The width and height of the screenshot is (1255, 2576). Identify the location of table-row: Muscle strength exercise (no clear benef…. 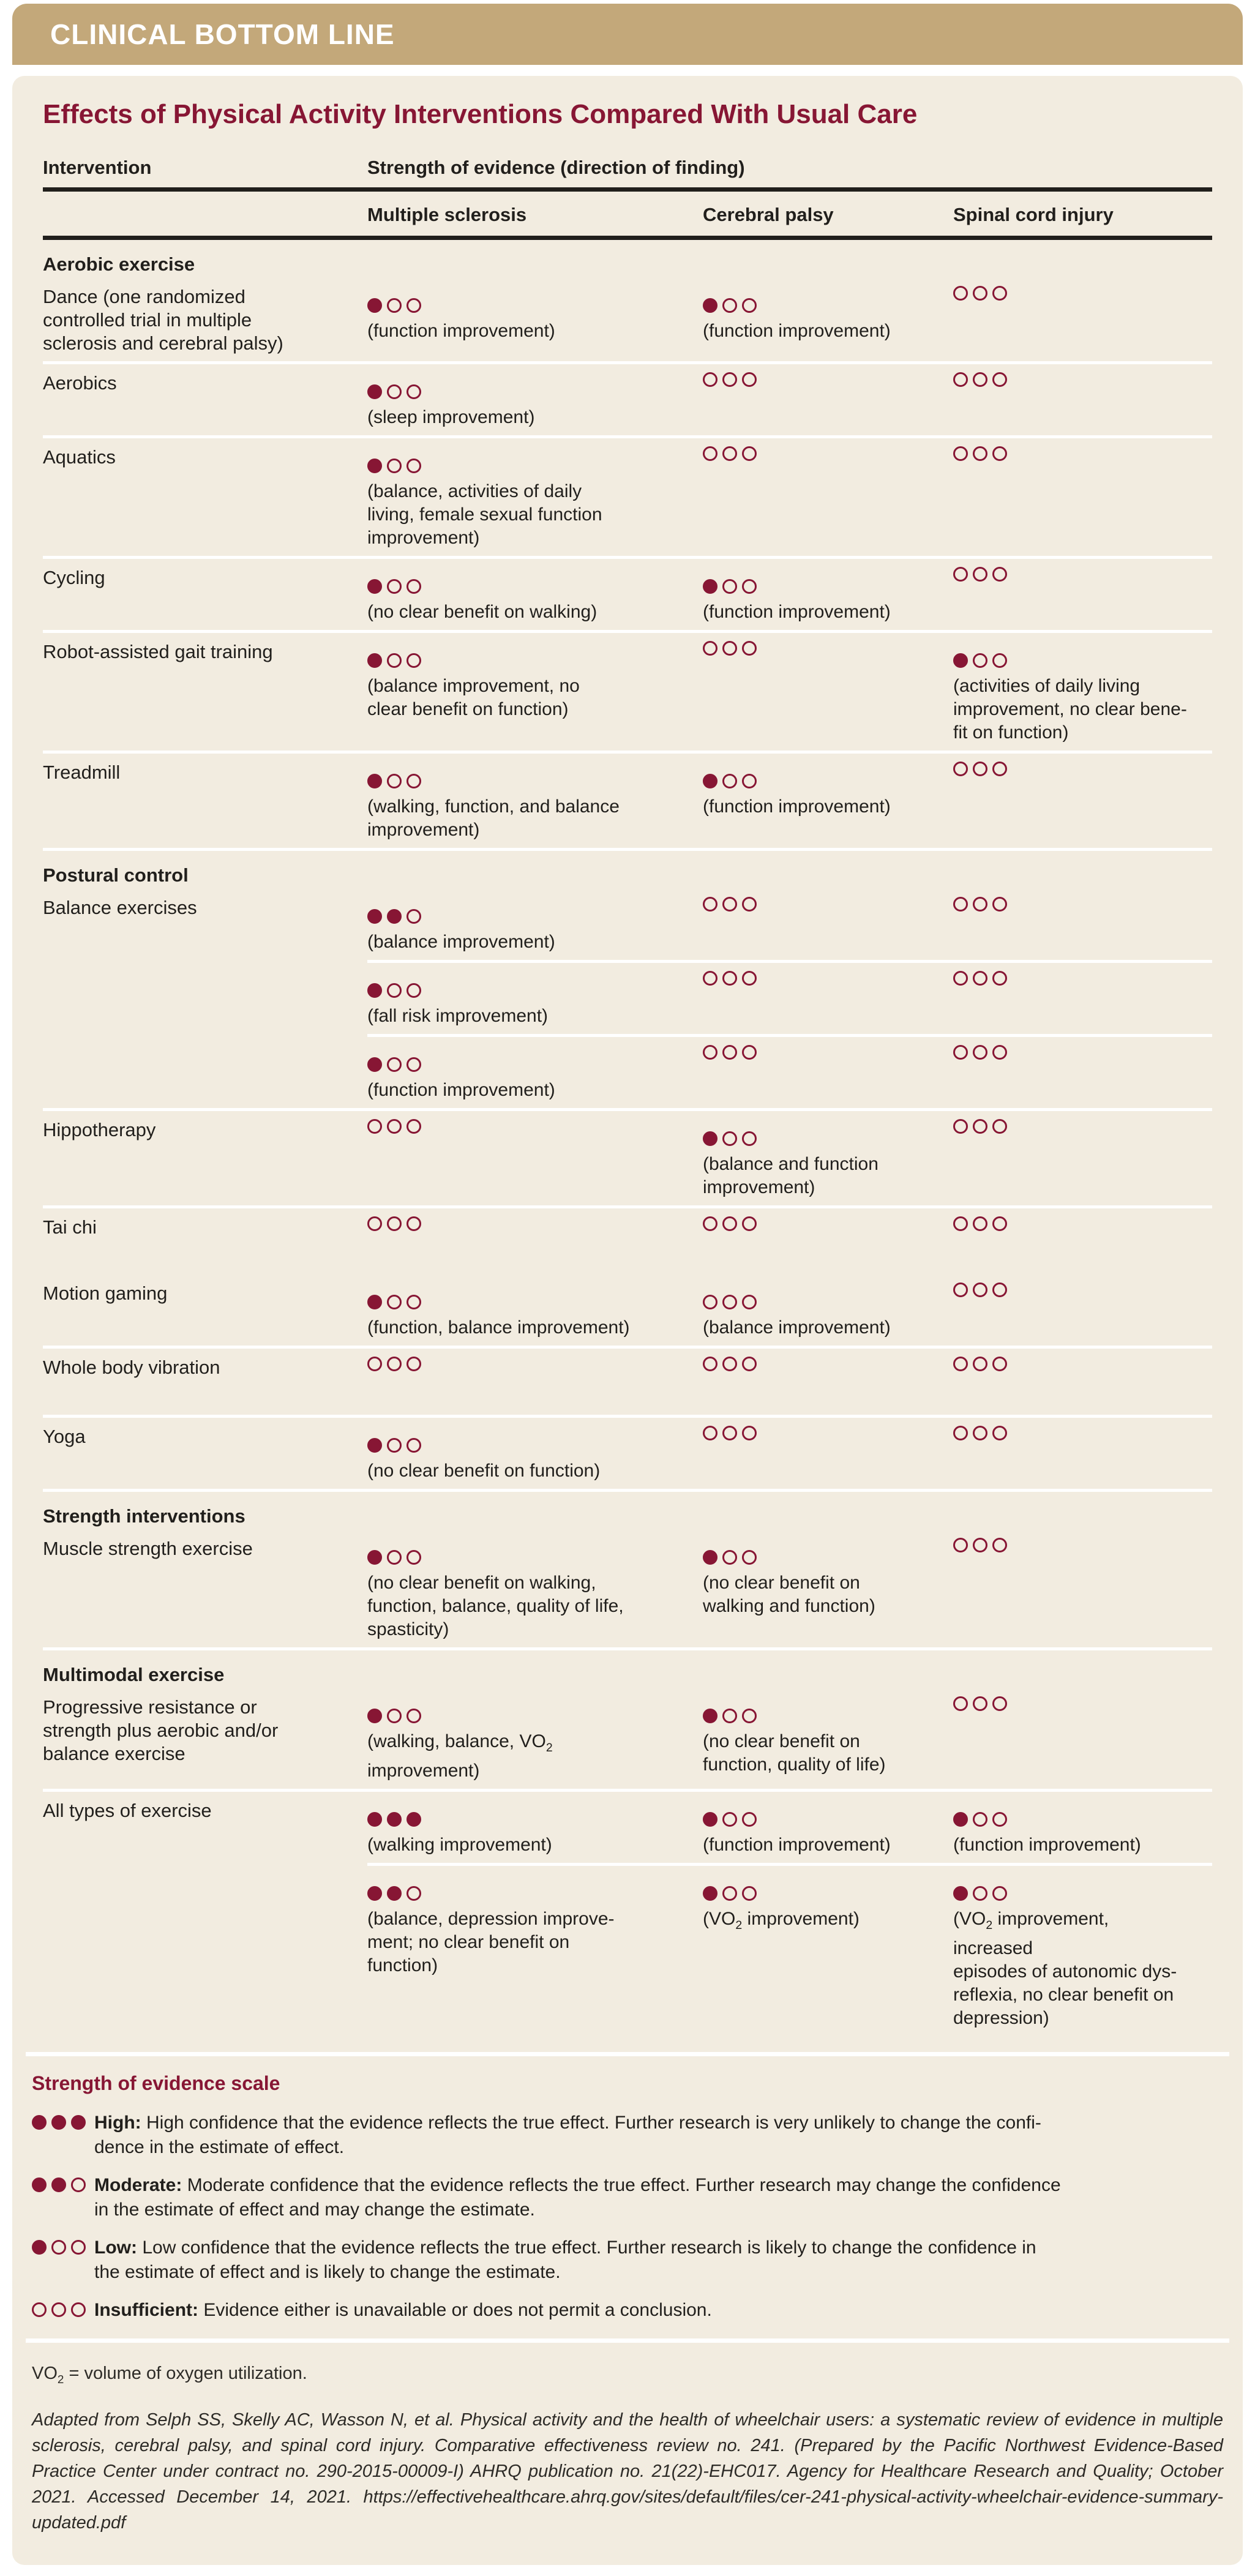
(627, 1588).